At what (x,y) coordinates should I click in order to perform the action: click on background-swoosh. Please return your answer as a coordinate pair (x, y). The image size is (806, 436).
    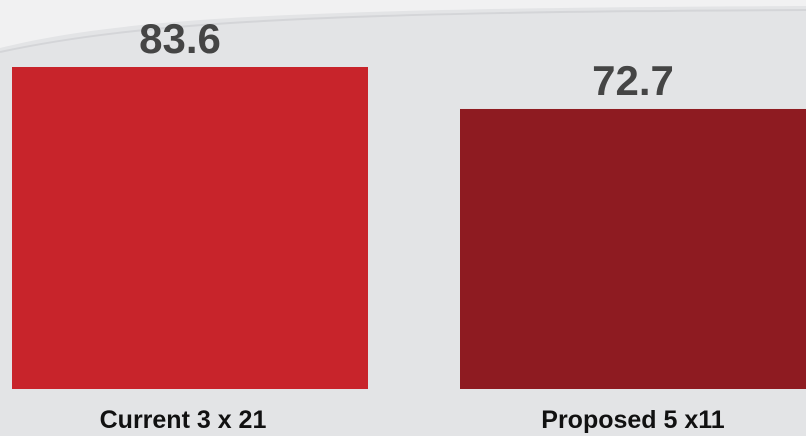
    Looking at the image, I should click on (403, 24).